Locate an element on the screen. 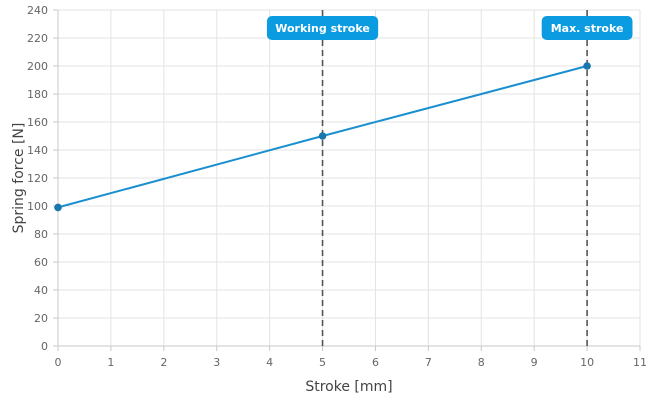 The height and width of the screenshot is (400, 650). y-tick-label: 120 is located at coordinates (37, 178).